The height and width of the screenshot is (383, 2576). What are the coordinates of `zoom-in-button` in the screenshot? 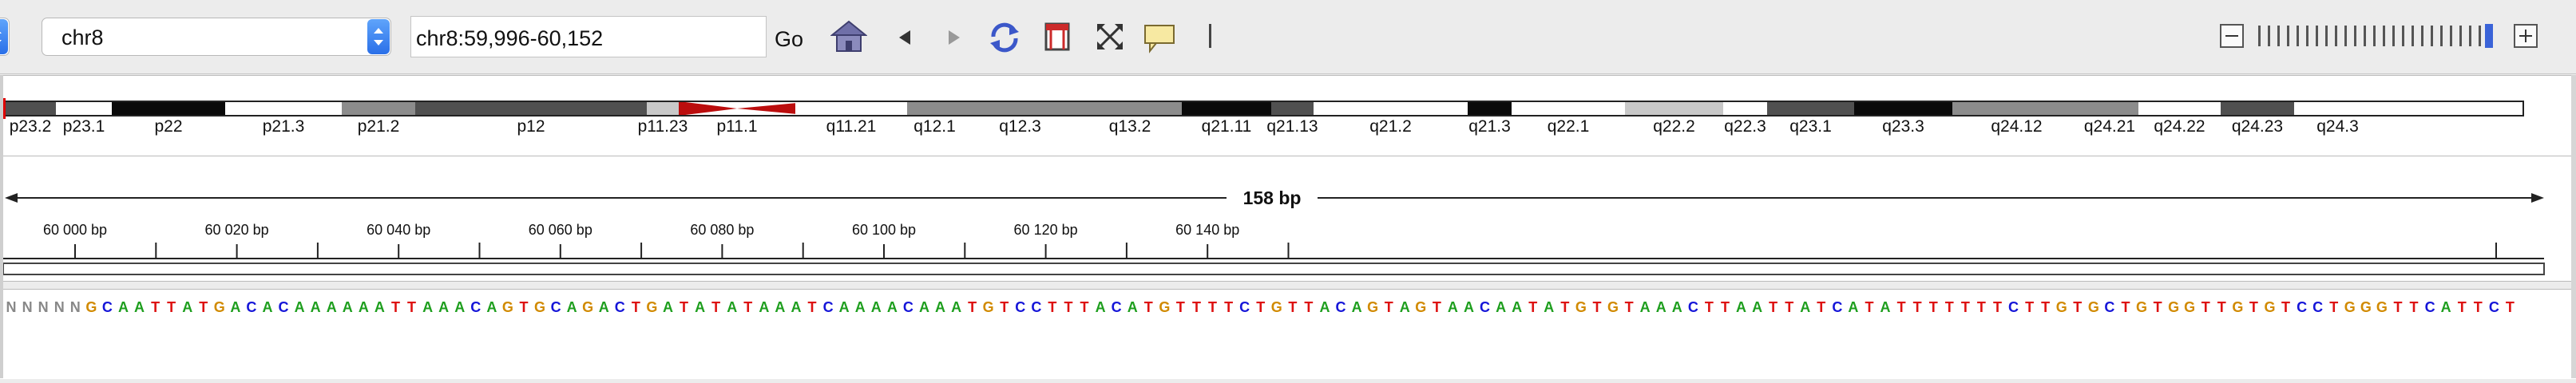 It's located at (2526, 36).